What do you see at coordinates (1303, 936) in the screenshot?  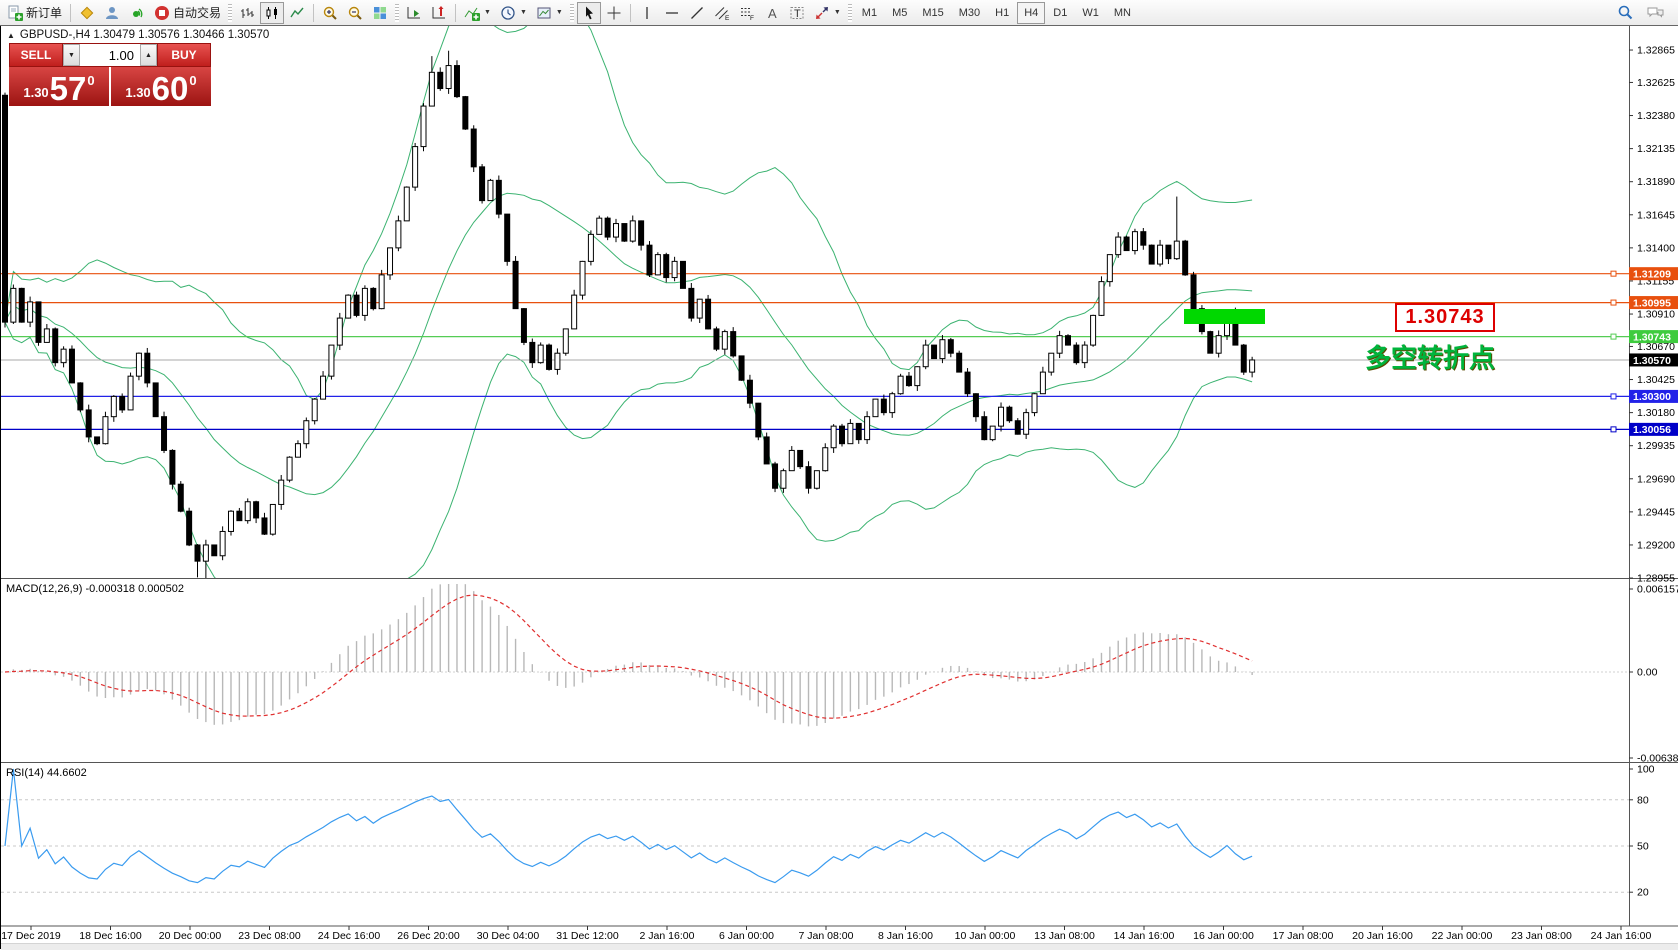 I see `time-axis-label: 17 Jan 08:00` at bounding box center [1303, 936].